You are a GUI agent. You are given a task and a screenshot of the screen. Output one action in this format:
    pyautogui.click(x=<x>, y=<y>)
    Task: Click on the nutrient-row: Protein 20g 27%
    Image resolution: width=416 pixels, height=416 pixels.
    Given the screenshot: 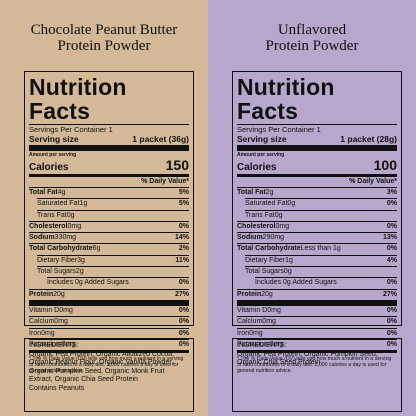 What is the action you would take?
    pyautogui.click(x=317, y=294)
    